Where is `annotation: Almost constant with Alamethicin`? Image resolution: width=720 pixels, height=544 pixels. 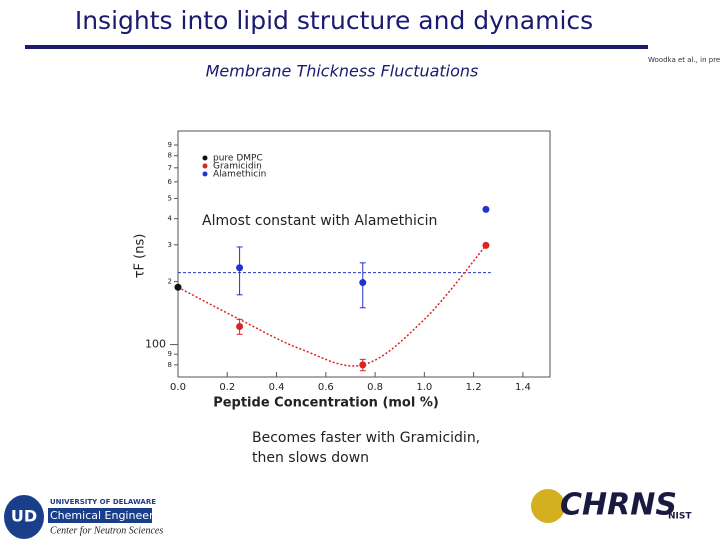 annotation: Almost constant with Alamethicin is located at coordinates (319, 221).